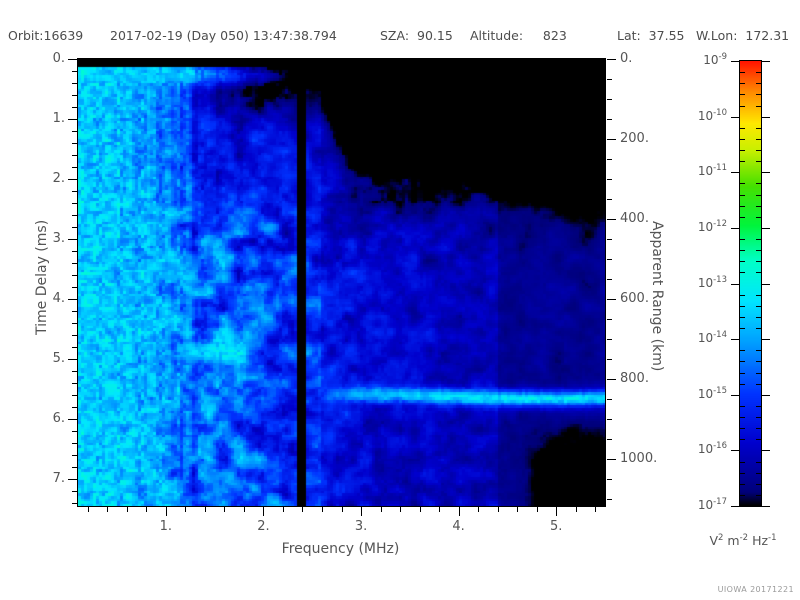 Image resolution: width=800 pixels, height=600 pixels. I want to click on x-tick-label-0: 1., so click(166, 526).